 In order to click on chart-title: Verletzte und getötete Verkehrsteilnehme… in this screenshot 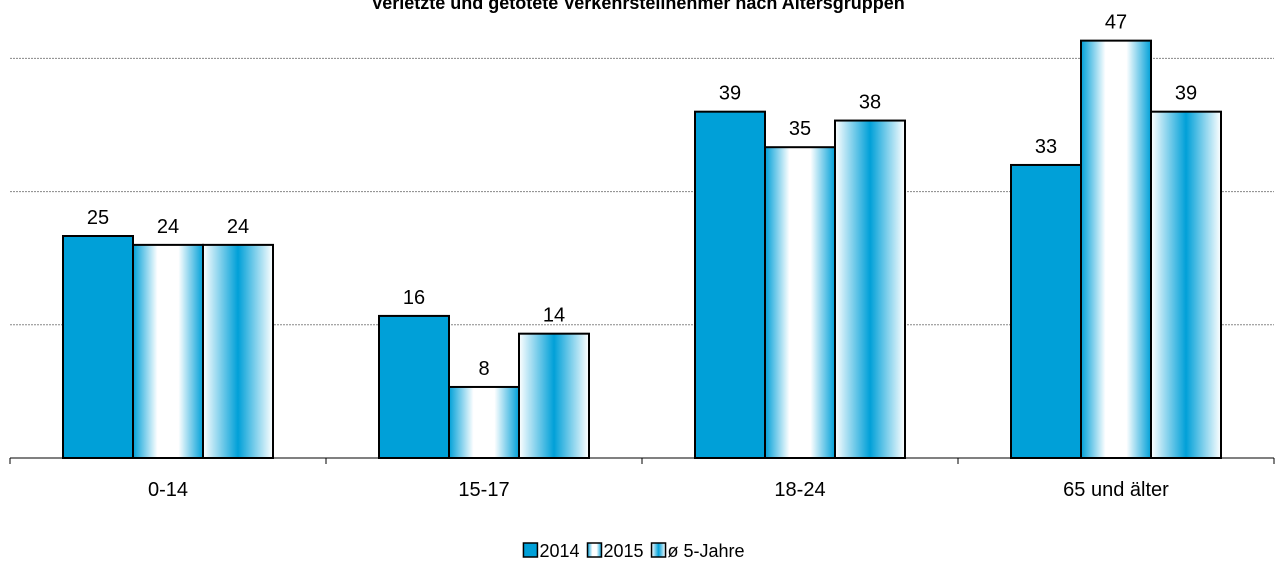, I will do `click(637, 6)`.